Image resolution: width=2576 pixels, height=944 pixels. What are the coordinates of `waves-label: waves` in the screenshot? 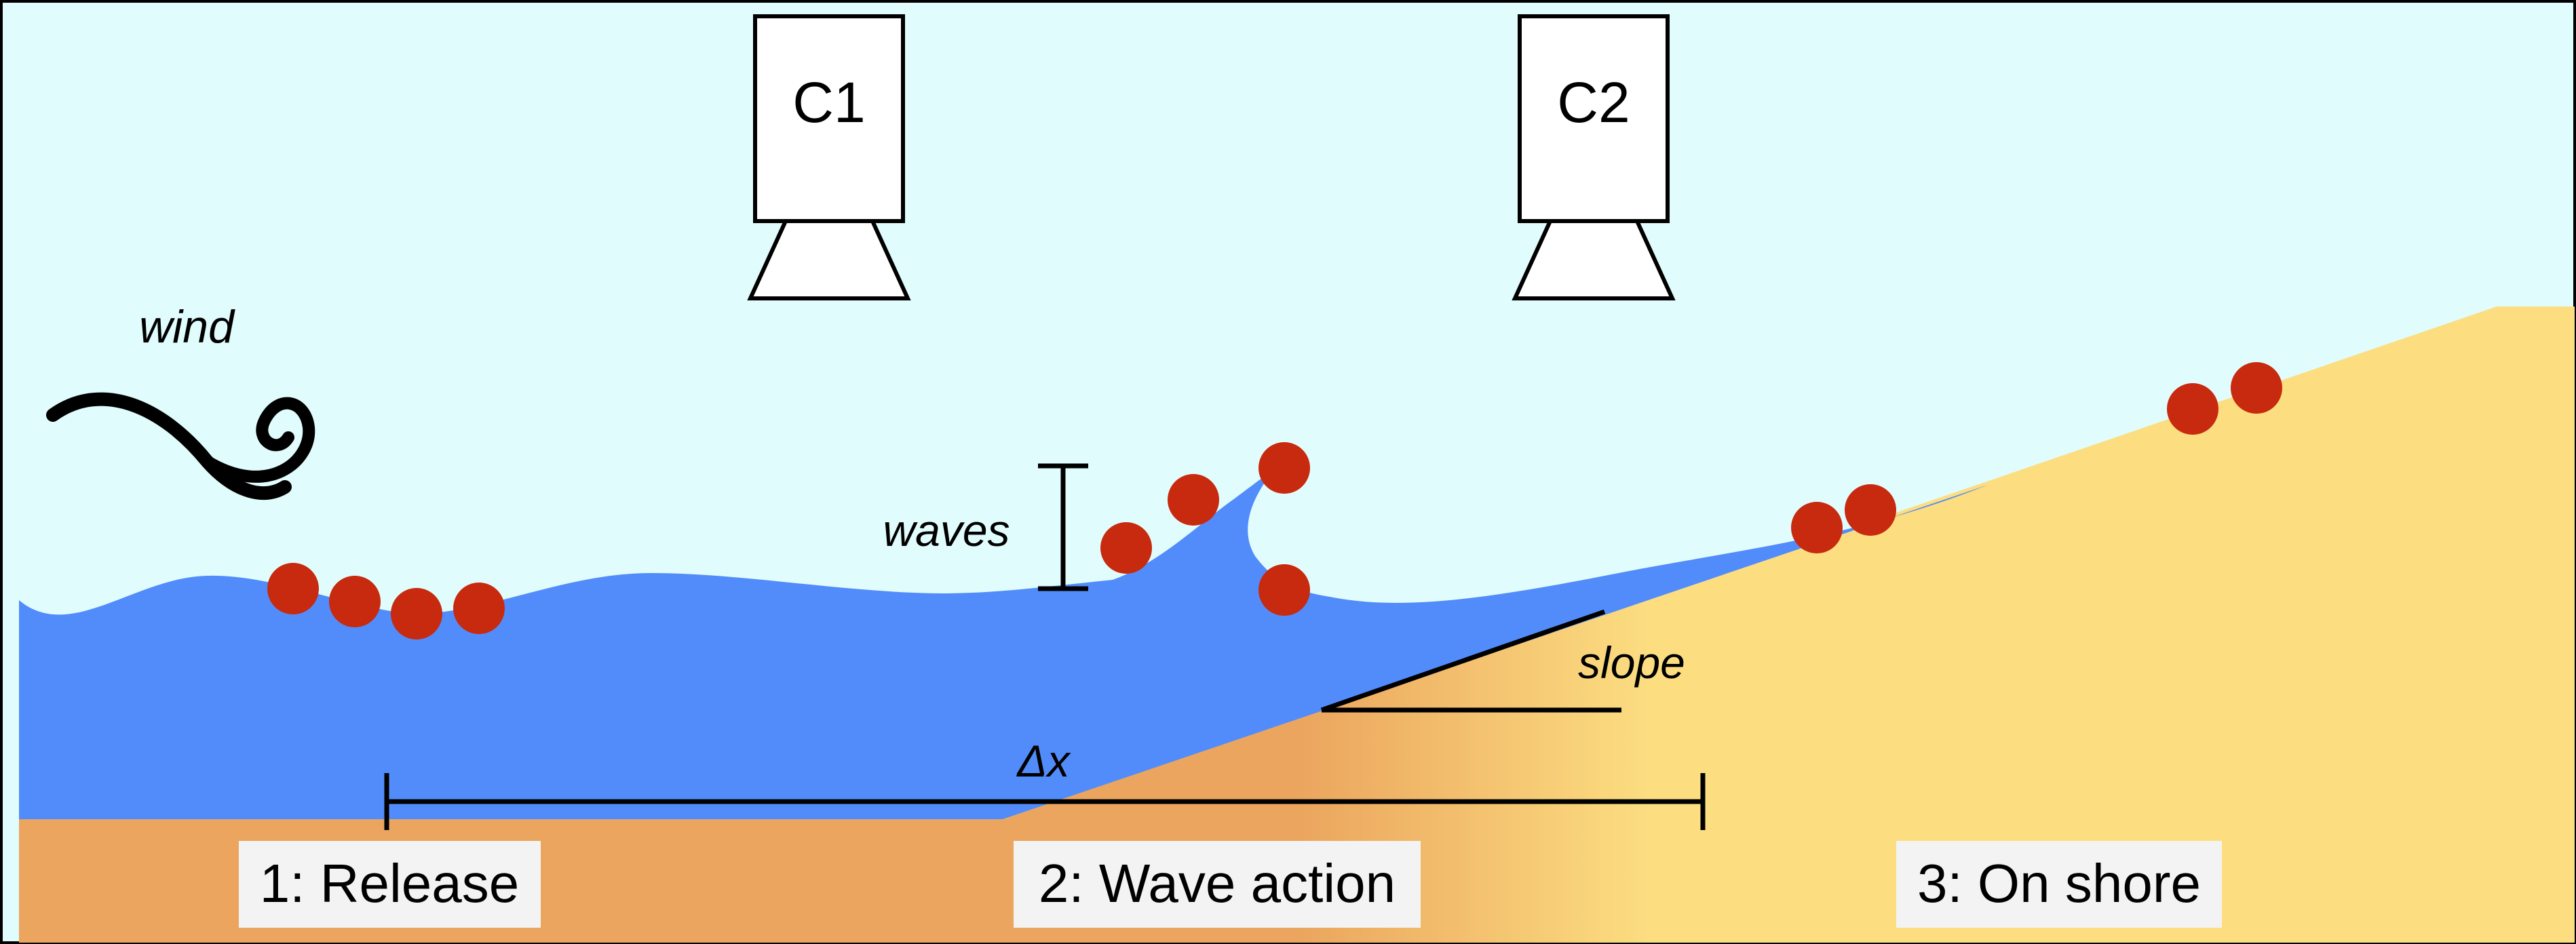 It's located at (946, 530).